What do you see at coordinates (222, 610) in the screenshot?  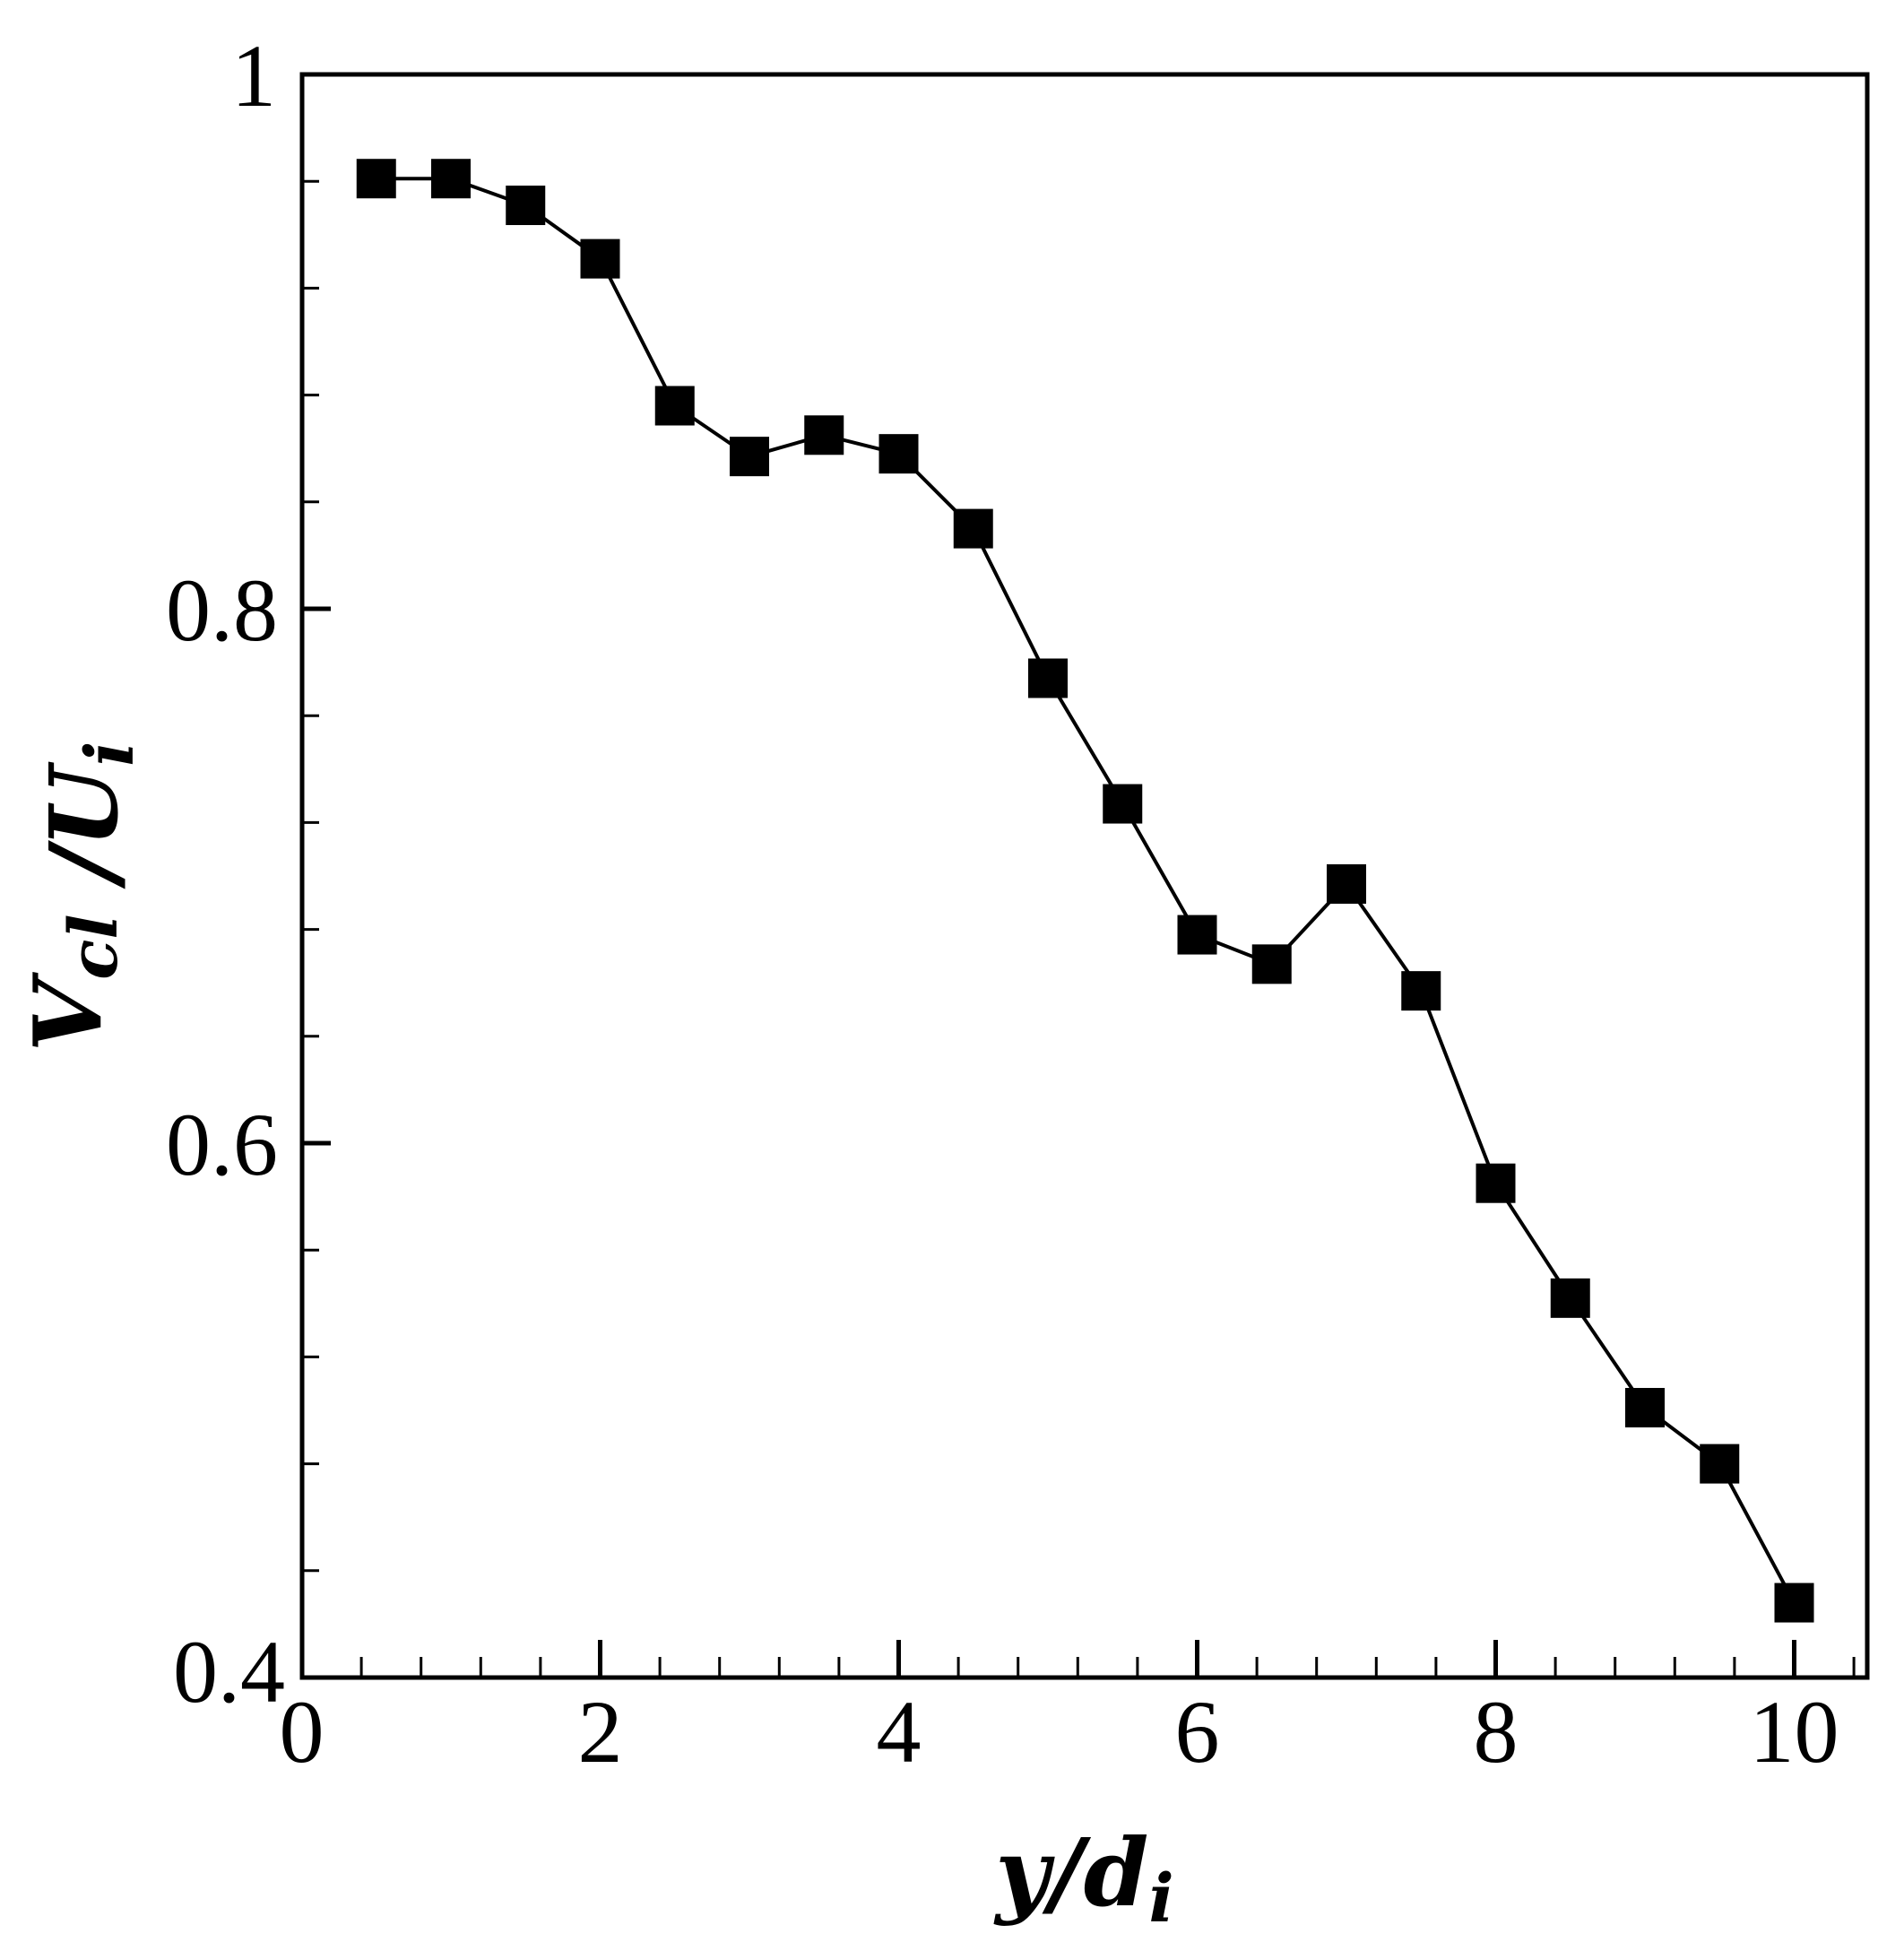 I see `y-tick-label: 0.8` at bounding box center [222, 610].